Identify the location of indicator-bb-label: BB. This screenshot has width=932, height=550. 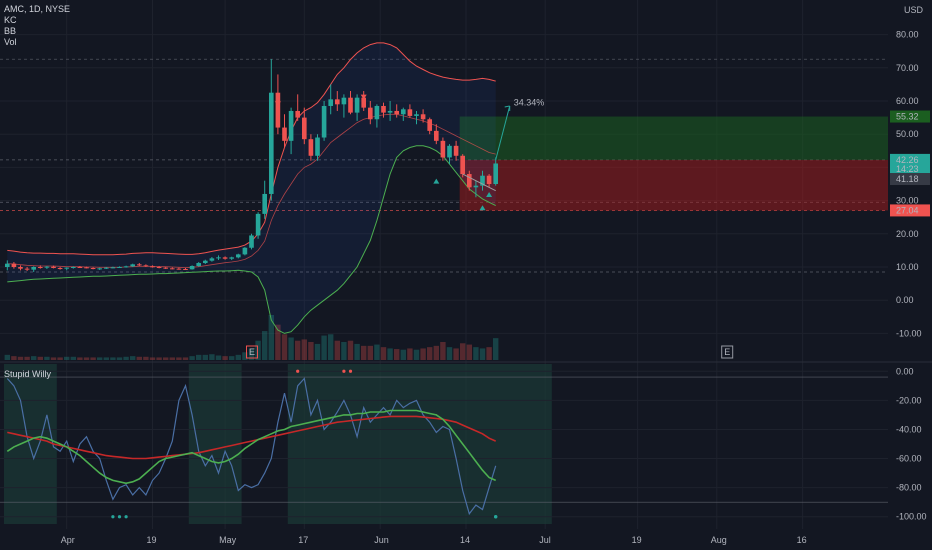
(10, 31).